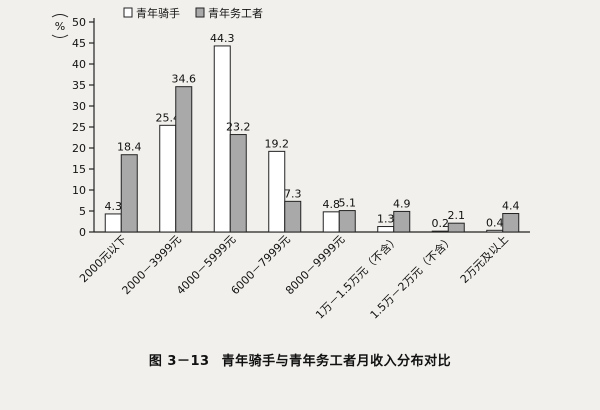 This screenshot has height=410, width=600. What do you see at coordinates (79, 190) in the screenshot?
I see `y-tick-label: 10` at bounding box center [79, 190].